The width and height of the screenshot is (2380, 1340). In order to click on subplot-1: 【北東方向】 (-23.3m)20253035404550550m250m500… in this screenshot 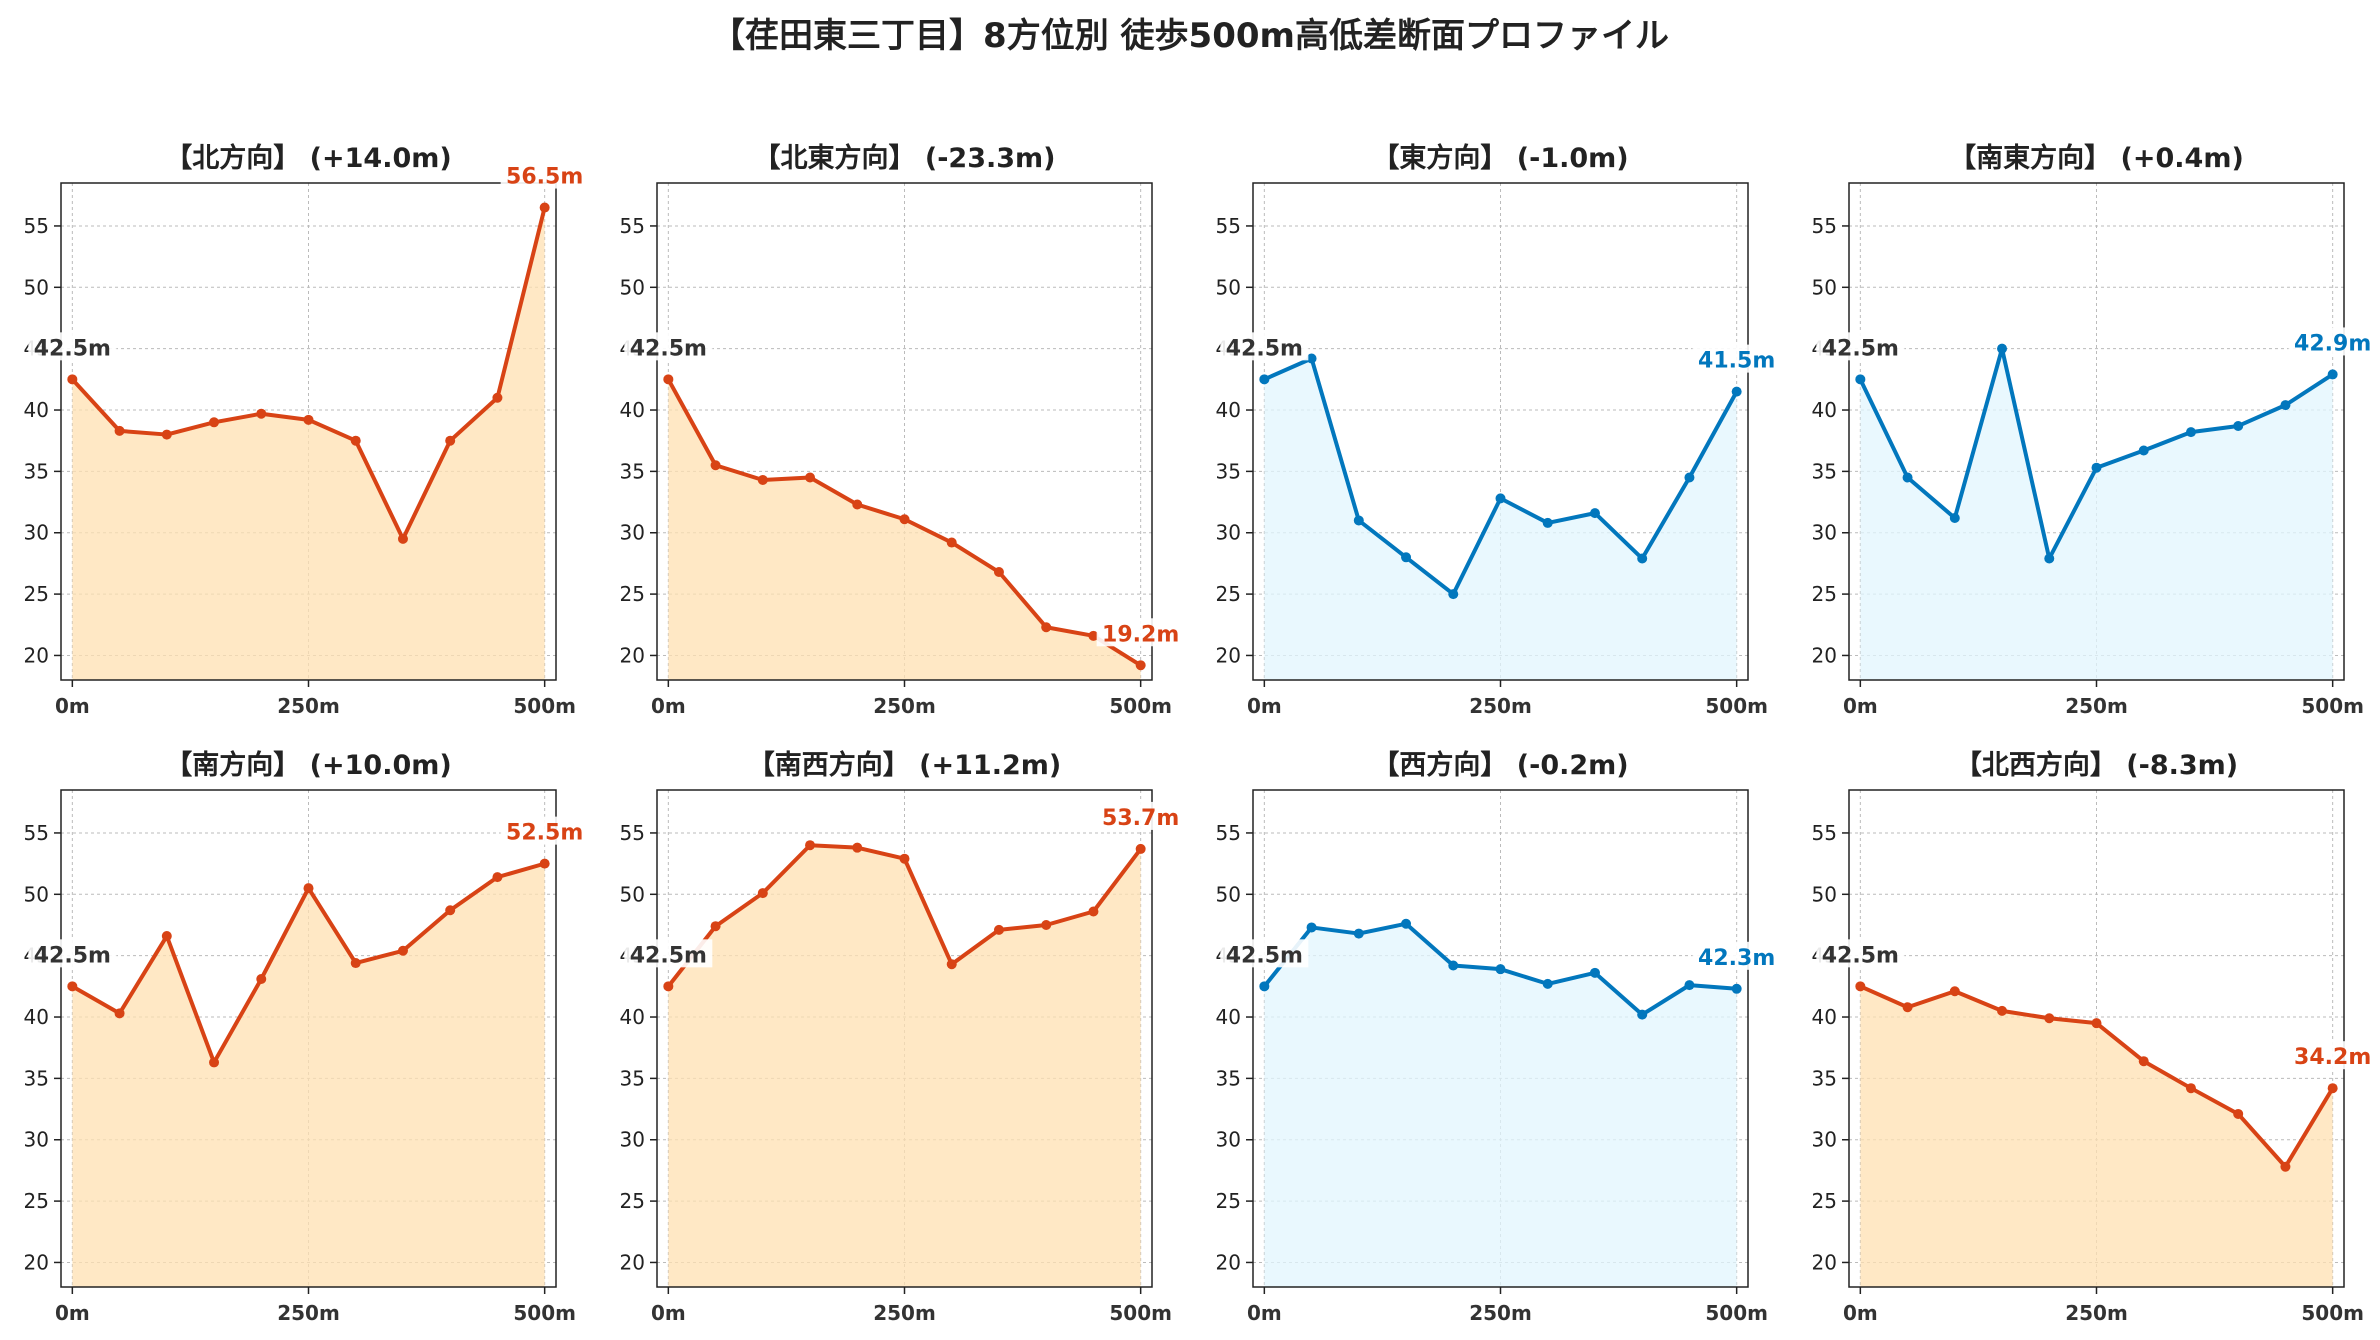, I will do `click(902, 430)`.